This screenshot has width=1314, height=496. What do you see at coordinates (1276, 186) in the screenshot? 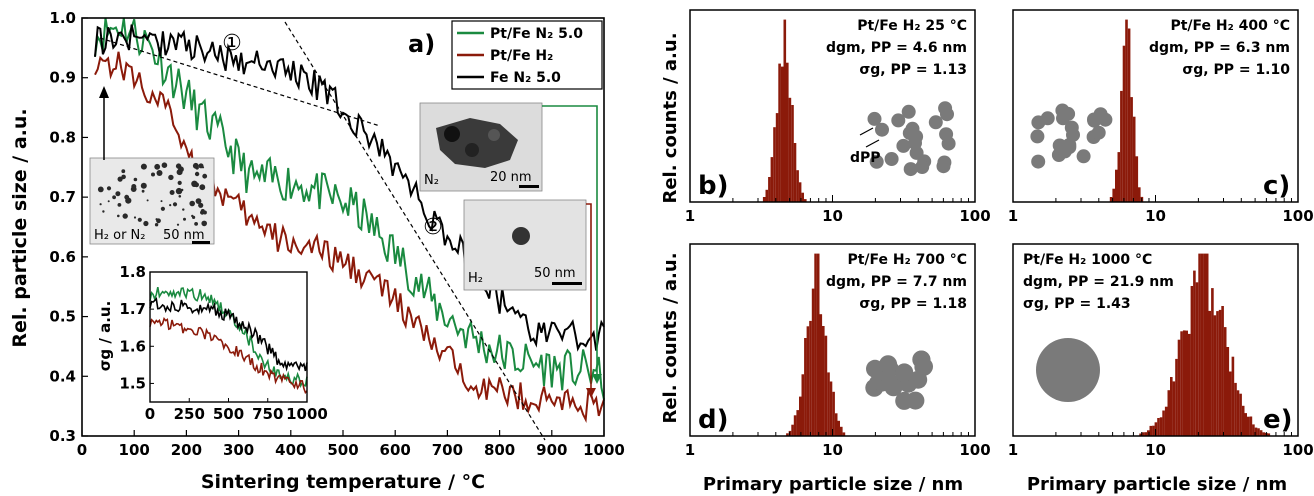
I see `panel-label: c)` at bounding box center [1276, 186].